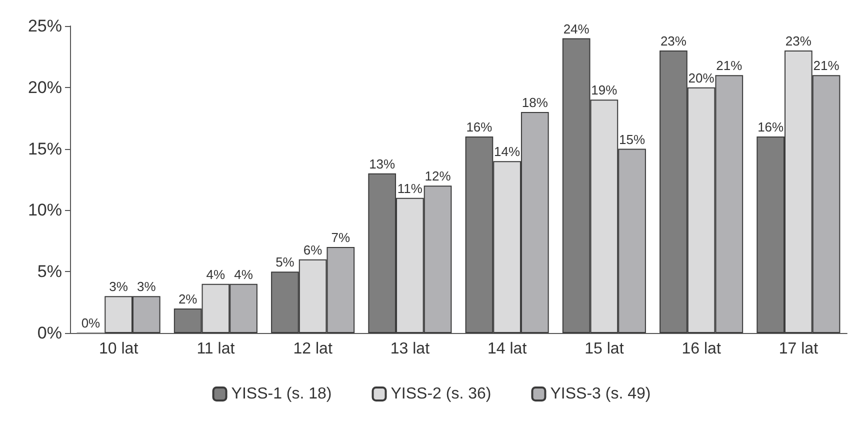  Describe the element at coordinates (507, 349) in the screenshot. I see `x-tick-label: 14 lat` at that location.